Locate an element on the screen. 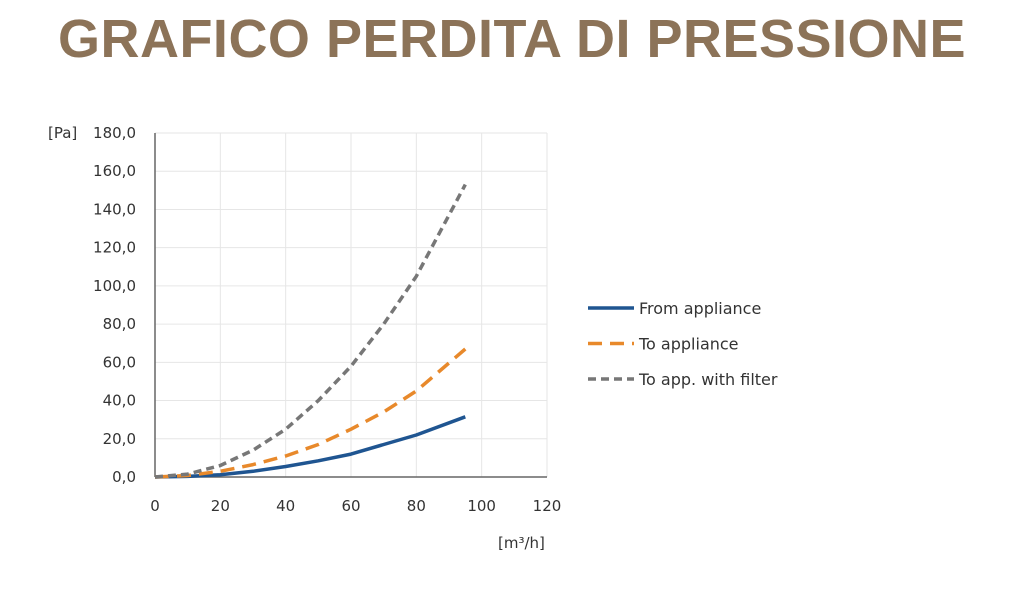  x-tick-label: 0 is located at coordinates (155, 506).